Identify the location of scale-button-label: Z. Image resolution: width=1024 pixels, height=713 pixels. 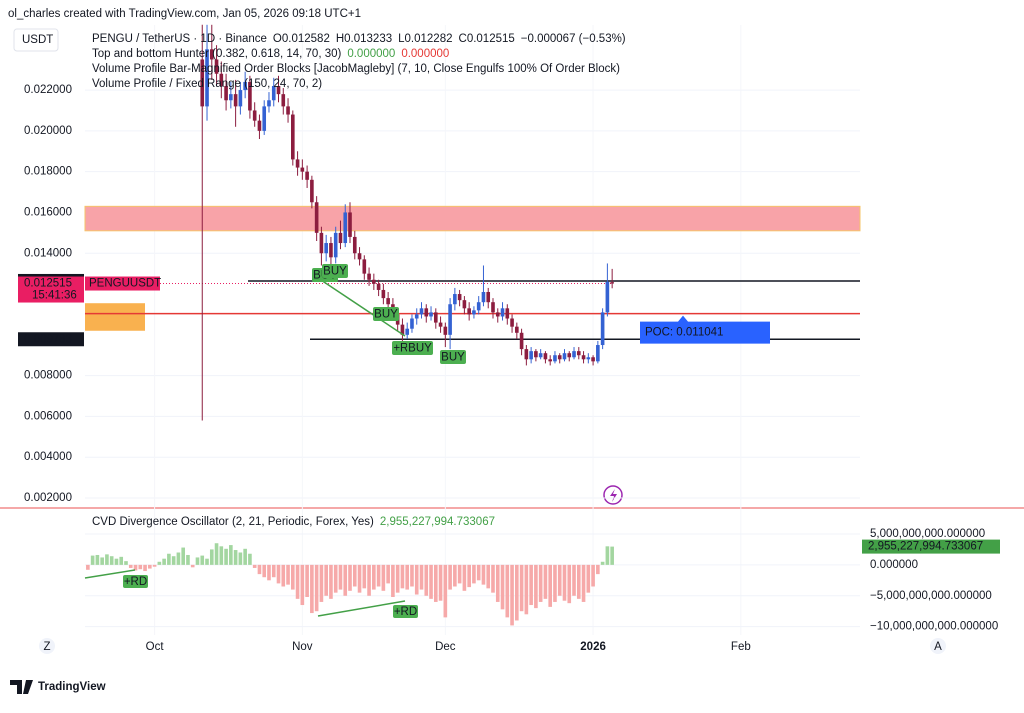
(46, 647).